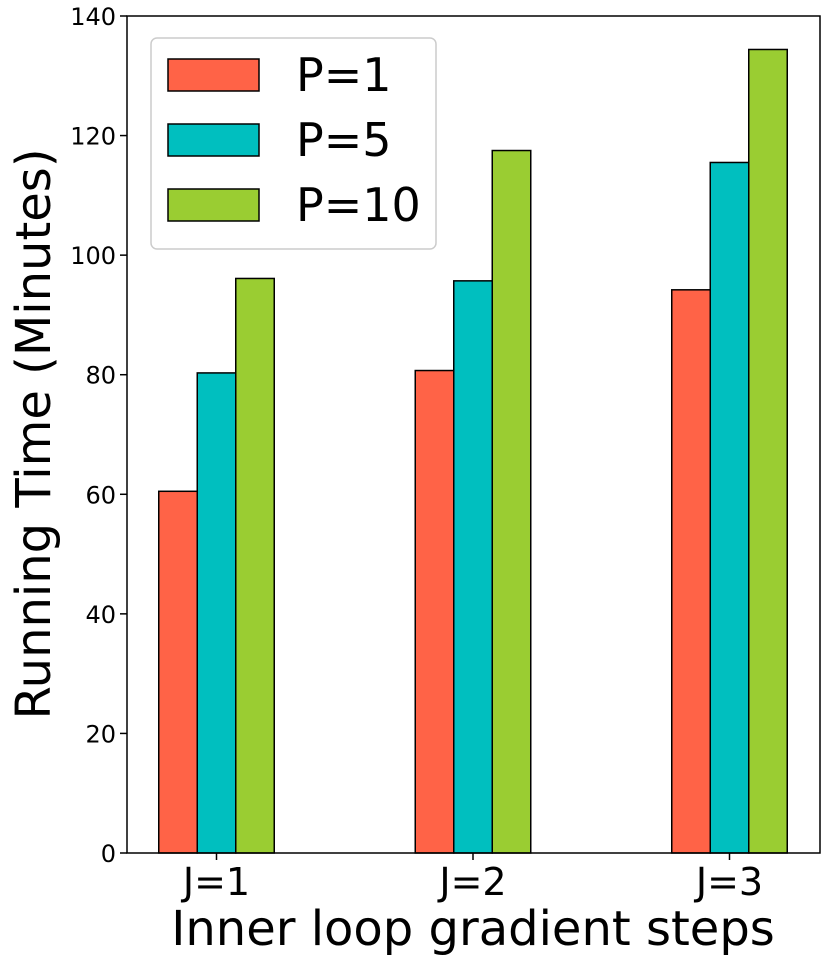 The height and width of the screenshot is (966, 831). I want to click on y-tick-label: 60, so click(100, 495).